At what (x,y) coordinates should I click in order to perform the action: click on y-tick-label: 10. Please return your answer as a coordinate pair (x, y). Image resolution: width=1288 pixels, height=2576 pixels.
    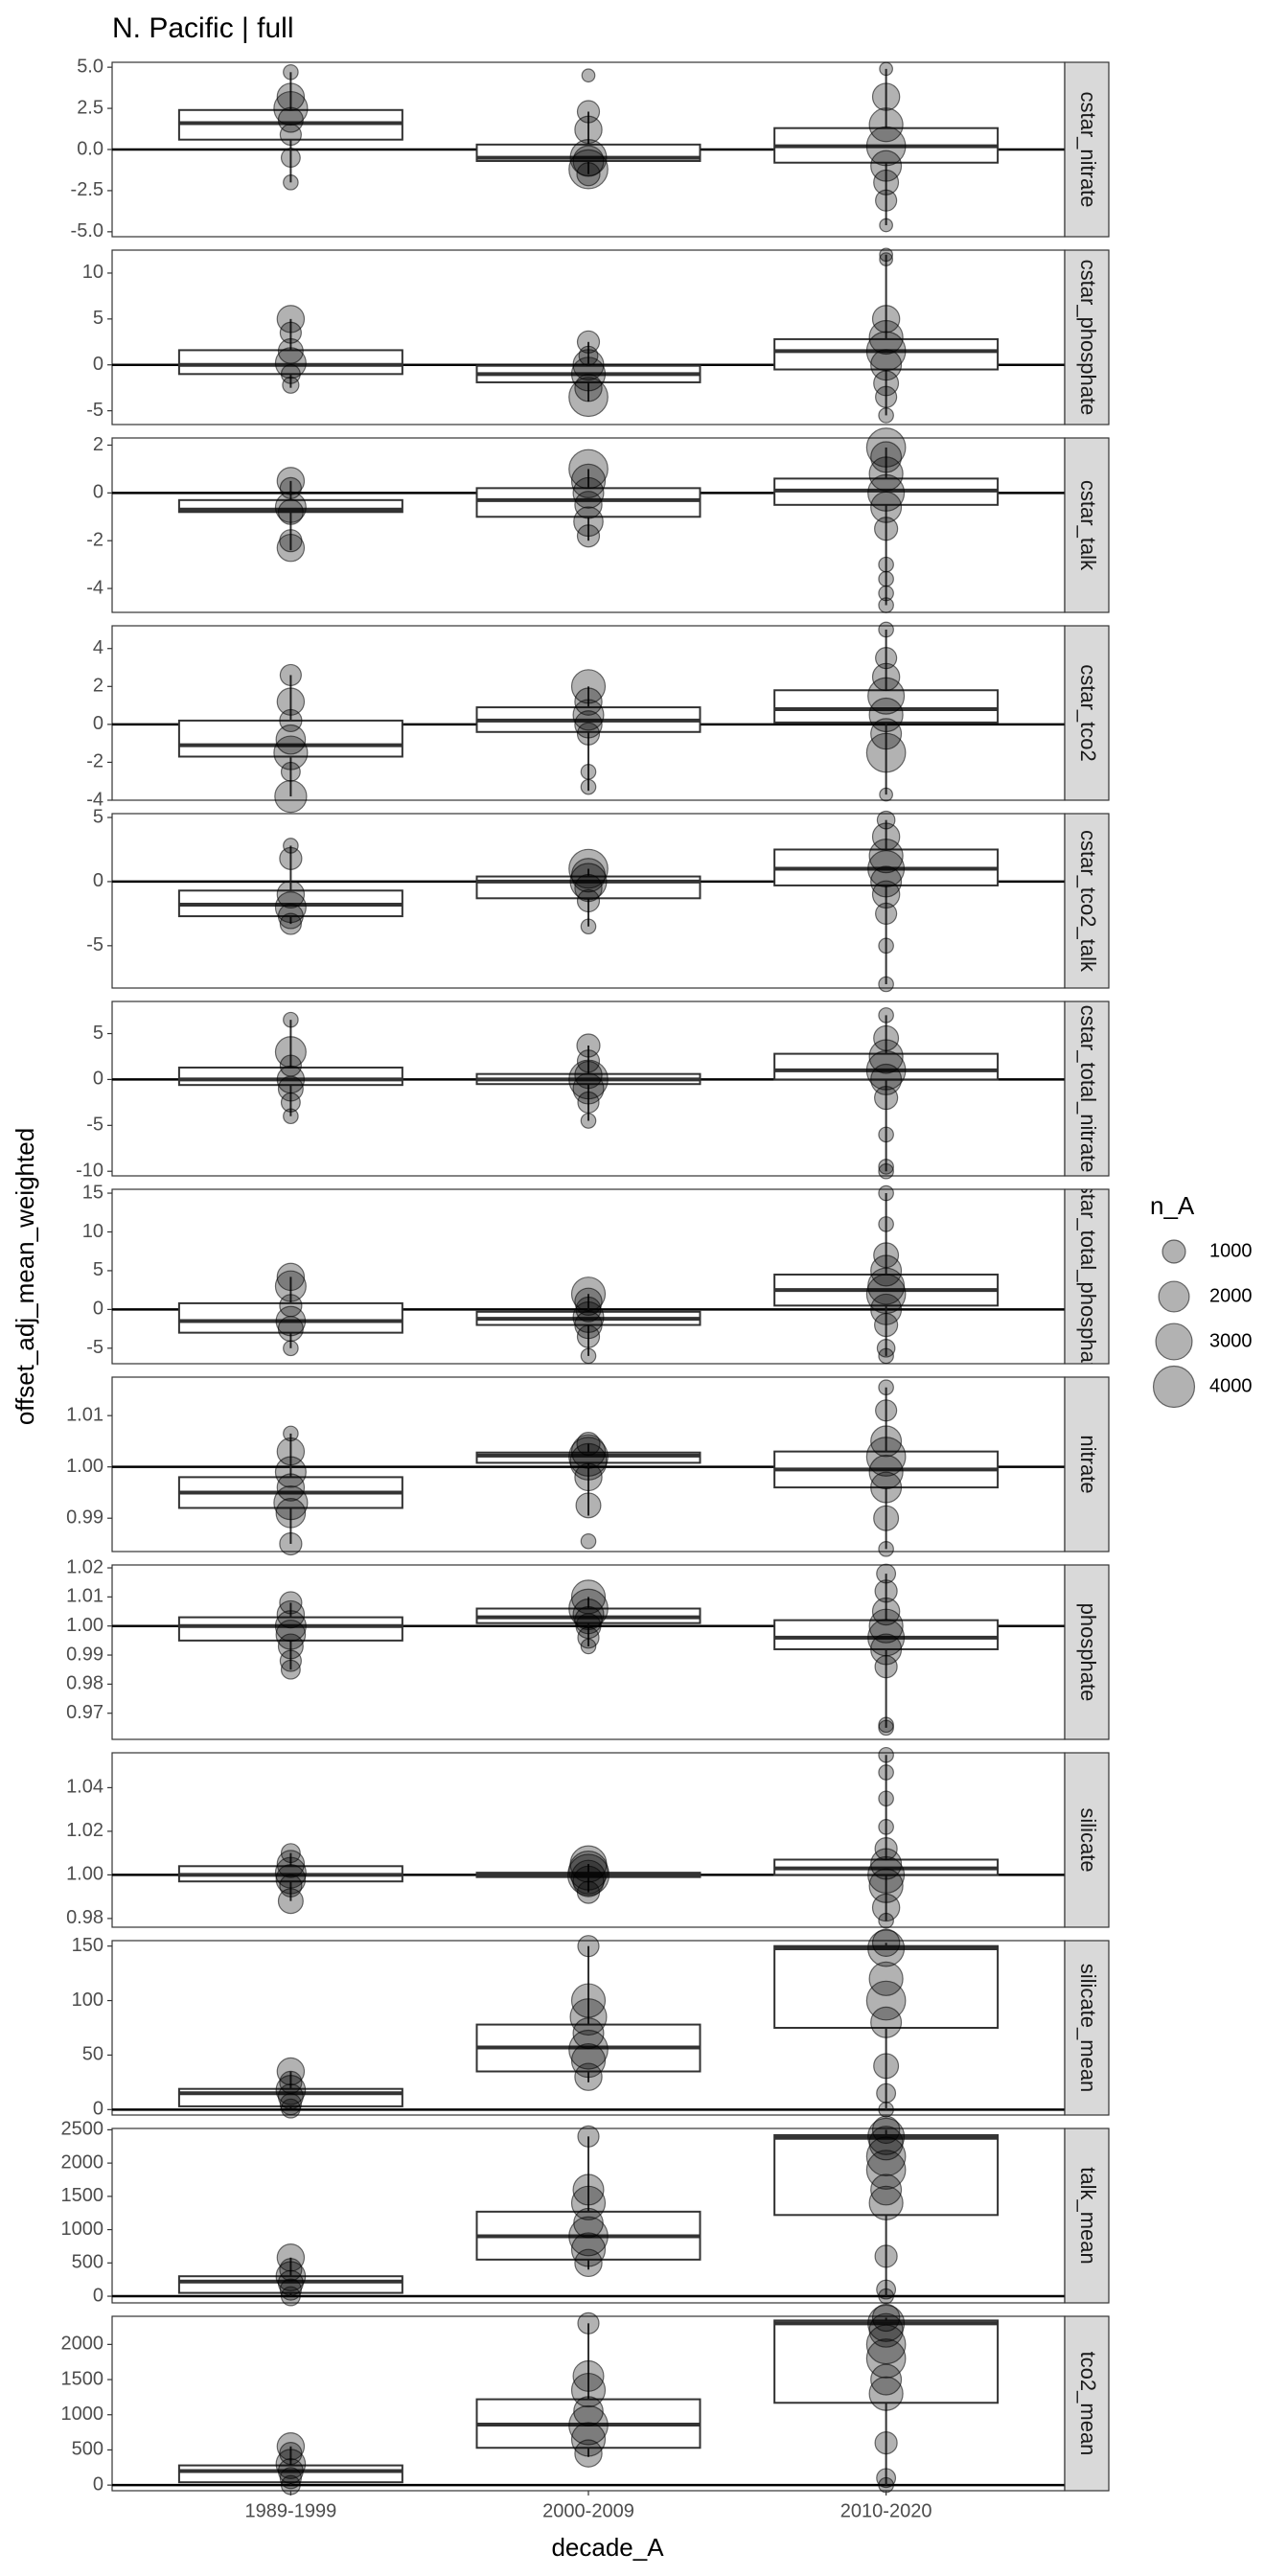
    Looking at the image, I should click on (93, 272).